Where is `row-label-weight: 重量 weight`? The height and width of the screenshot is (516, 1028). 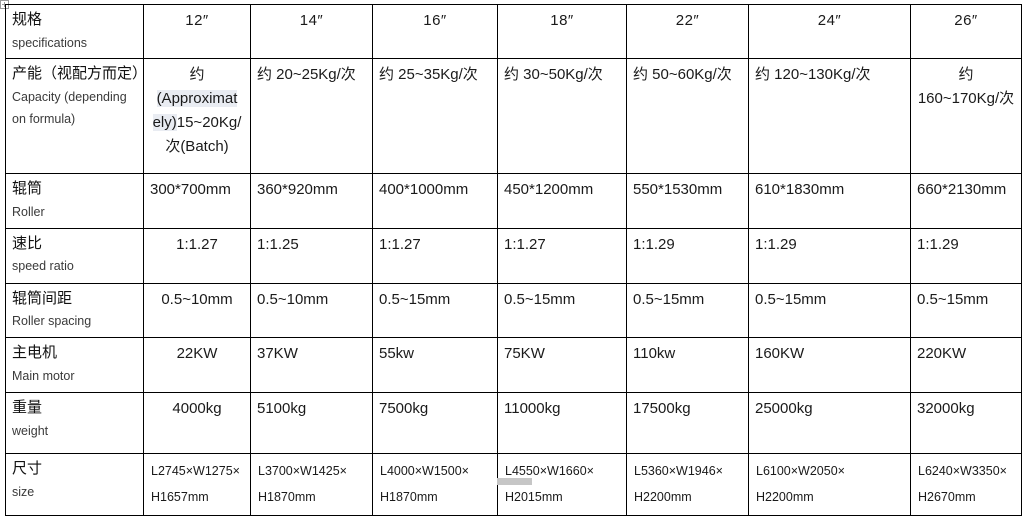 row-label-weight: 重量 weight is located at coordinates (74, 423).